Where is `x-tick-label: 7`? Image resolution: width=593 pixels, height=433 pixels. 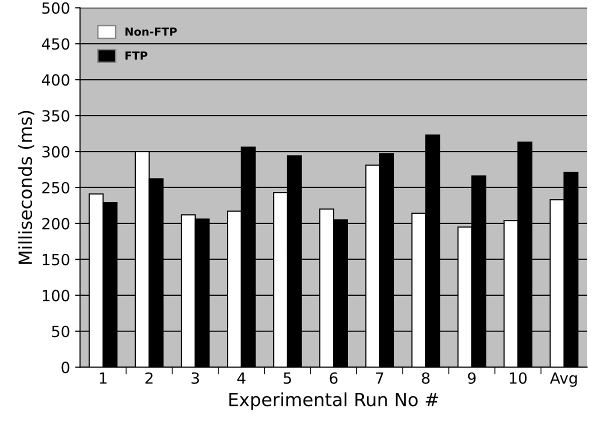 x-tick-label: 7 is located at coordinates (380, 378).